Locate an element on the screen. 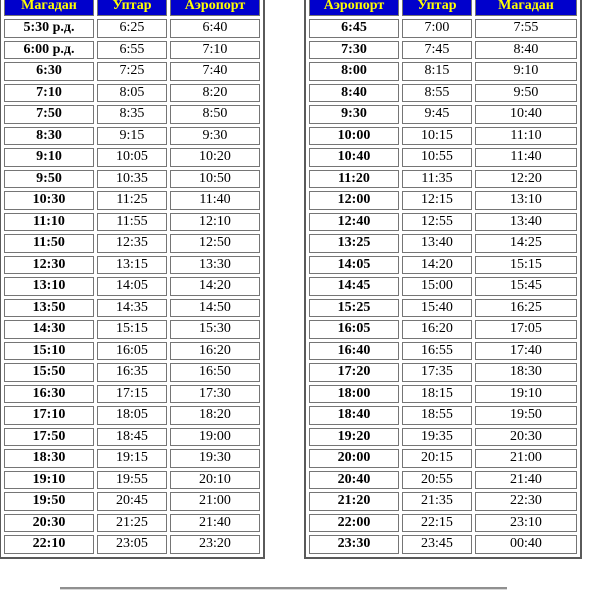  time-cell: 14:05 is located at coordinates (354, 264).